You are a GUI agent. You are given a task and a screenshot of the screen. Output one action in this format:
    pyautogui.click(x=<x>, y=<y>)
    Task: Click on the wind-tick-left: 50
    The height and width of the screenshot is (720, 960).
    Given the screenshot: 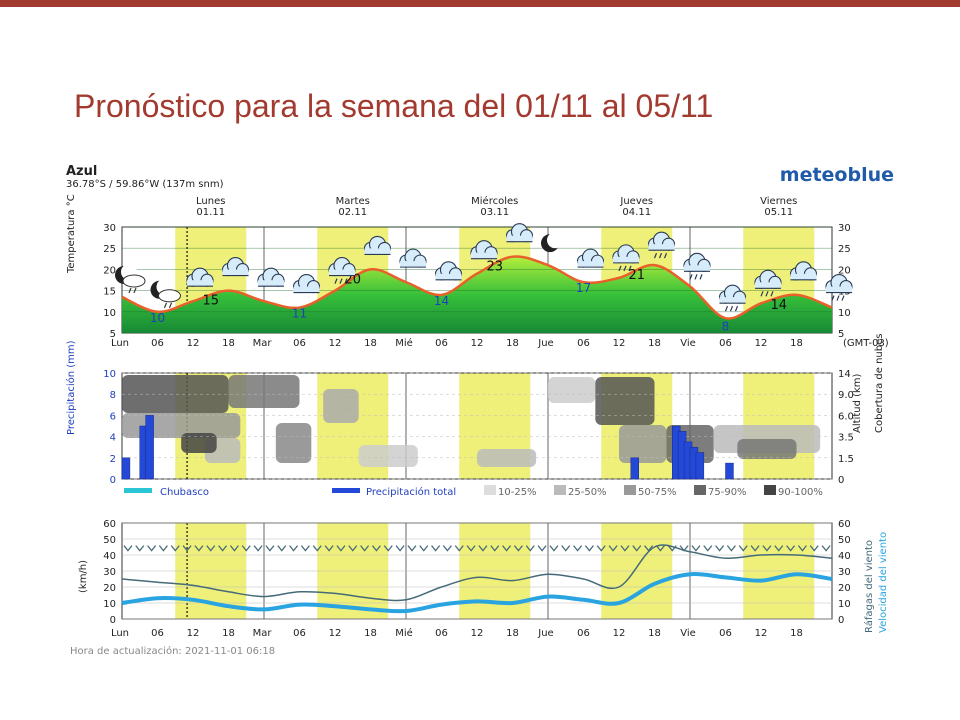 What is the action you would take?
    pyautogui.click(x=109, y=540)
    